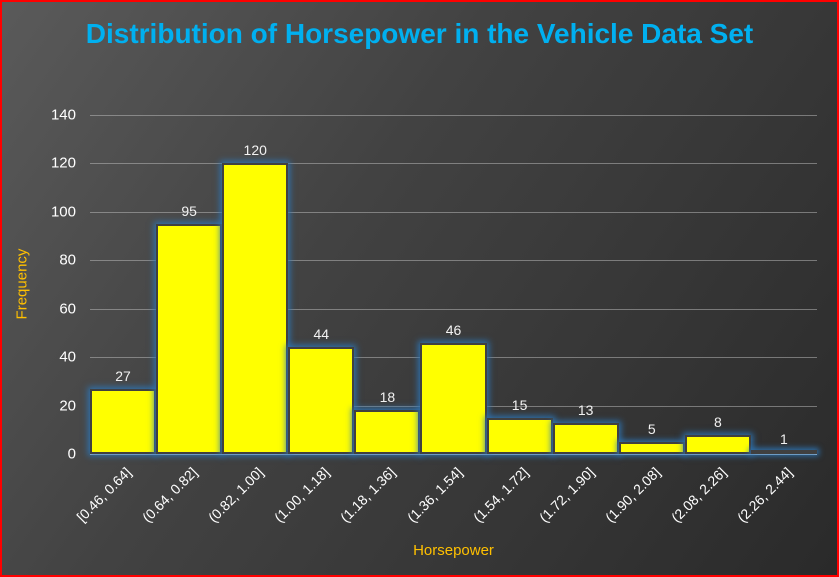 This screenshot has height=577, width=839. Describe the element at coordinates (764, 495) in the screenshot. I see `x-tick-label-10: (2.26, 2.44]` at that location.